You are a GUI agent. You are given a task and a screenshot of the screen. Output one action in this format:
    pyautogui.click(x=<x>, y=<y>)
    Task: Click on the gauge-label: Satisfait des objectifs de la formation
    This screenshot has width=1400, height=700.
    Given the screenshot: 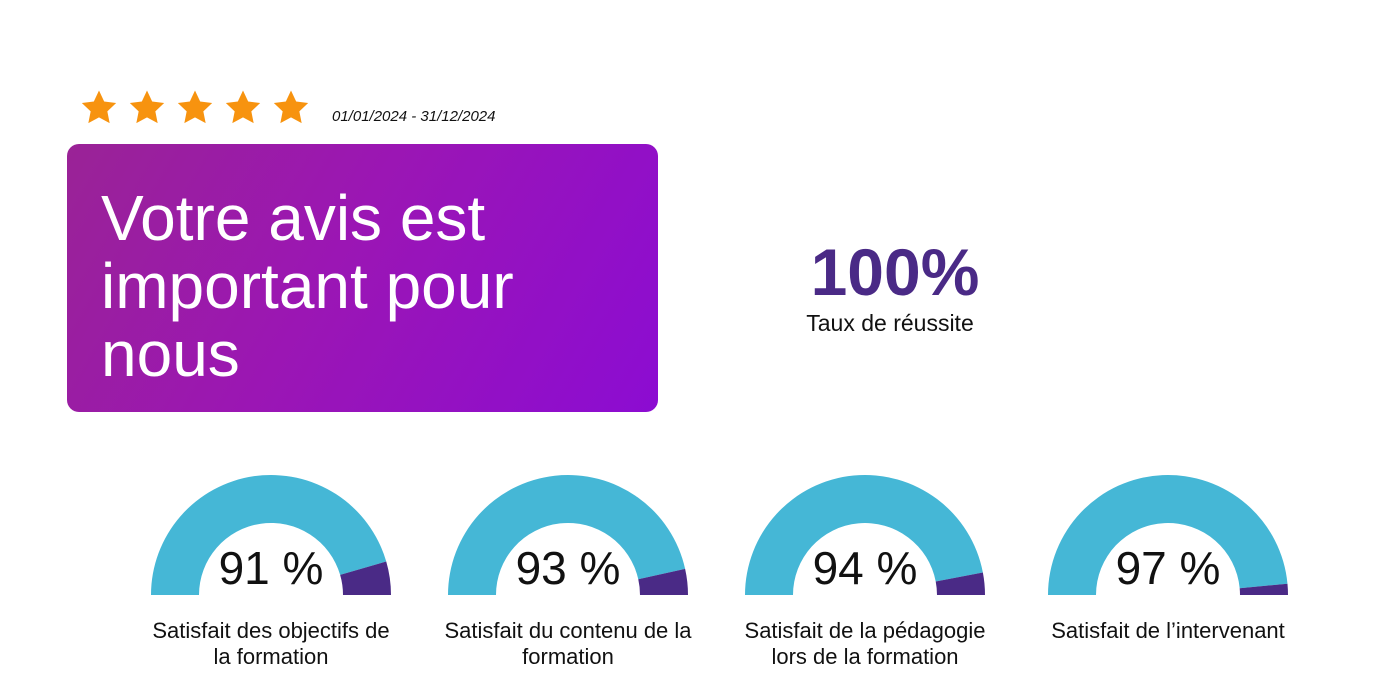 What is the action you would take?
    pyautogui.click(x=271, y=643)
    